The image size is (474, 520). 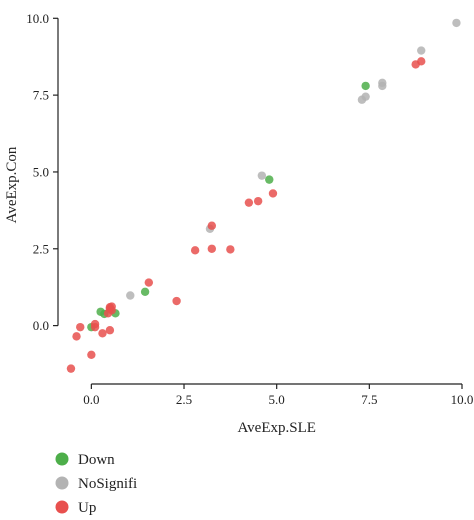 I want to click on x-tick-label: 7.5, so click(x=369, y=399).